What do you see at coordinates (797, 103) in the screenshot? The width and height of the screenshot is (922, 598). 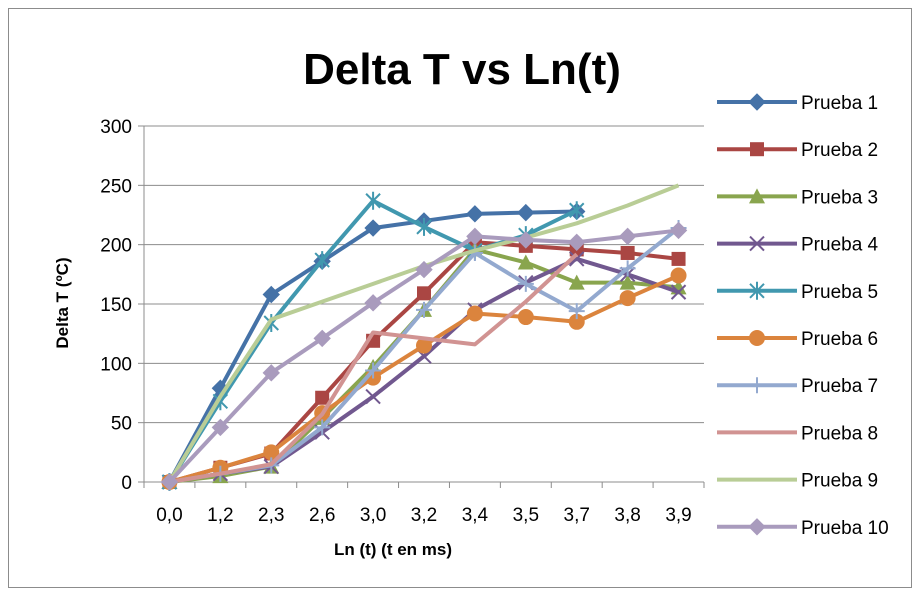 I see `legend-item: Prueba 1` at bounding box center [797, 103].